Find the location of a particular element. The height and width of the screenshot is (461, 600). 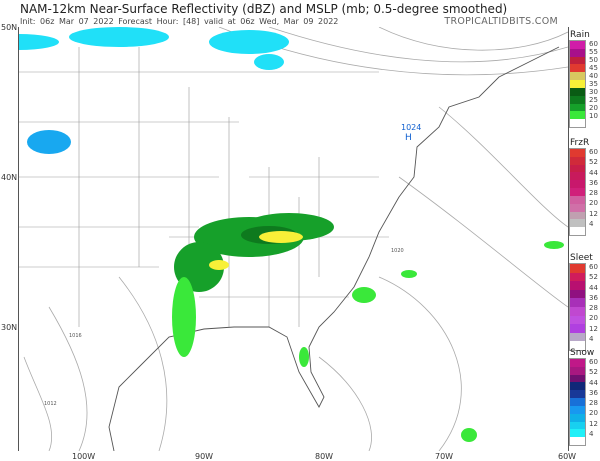

lon-label: 100W is located at coordinates (84, 456).